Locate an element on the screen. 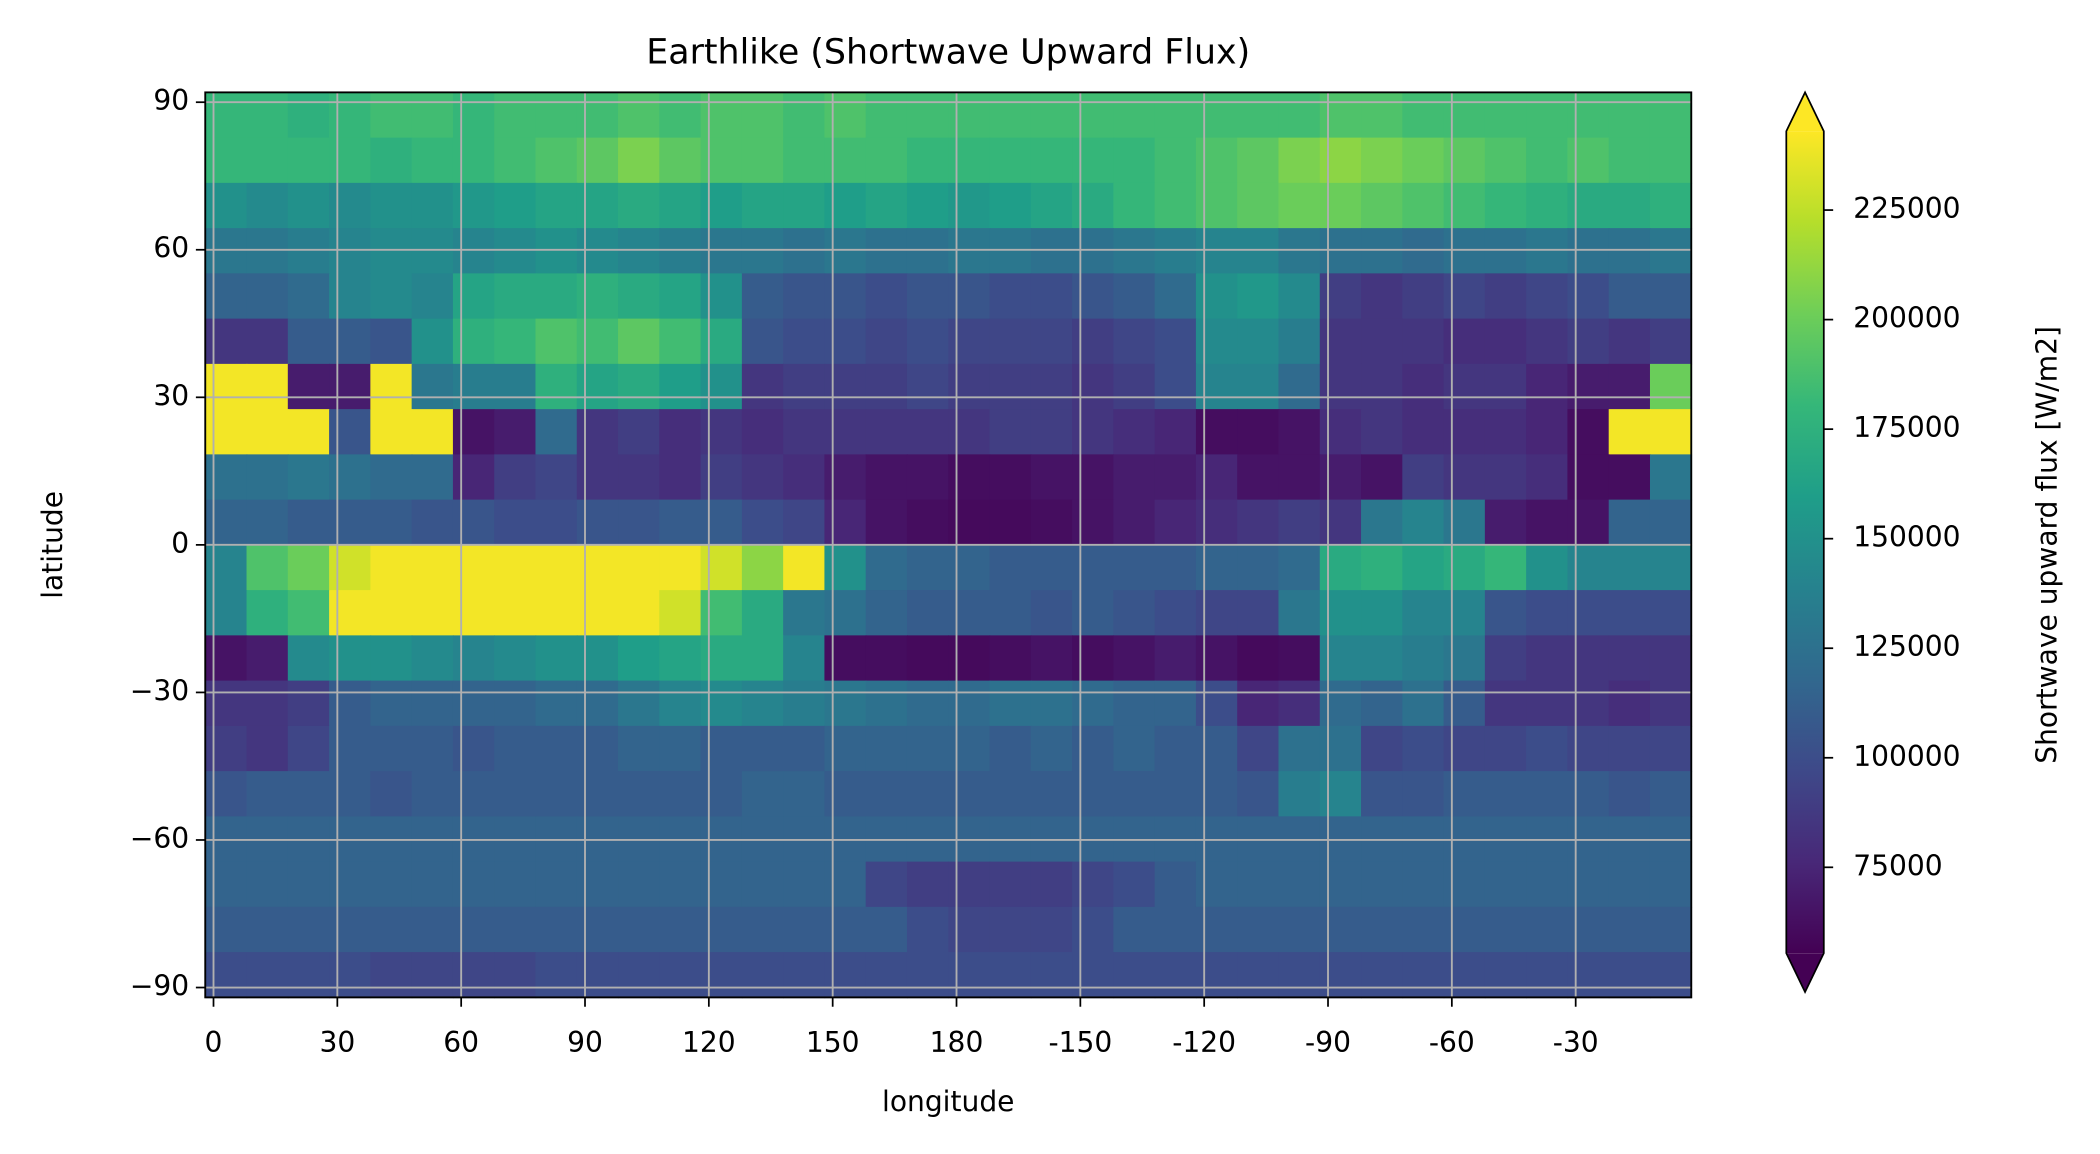 The height and width of the screenshot is (1154, 2100). x-tick-label: 60 is located at coordinates (461, 1042).